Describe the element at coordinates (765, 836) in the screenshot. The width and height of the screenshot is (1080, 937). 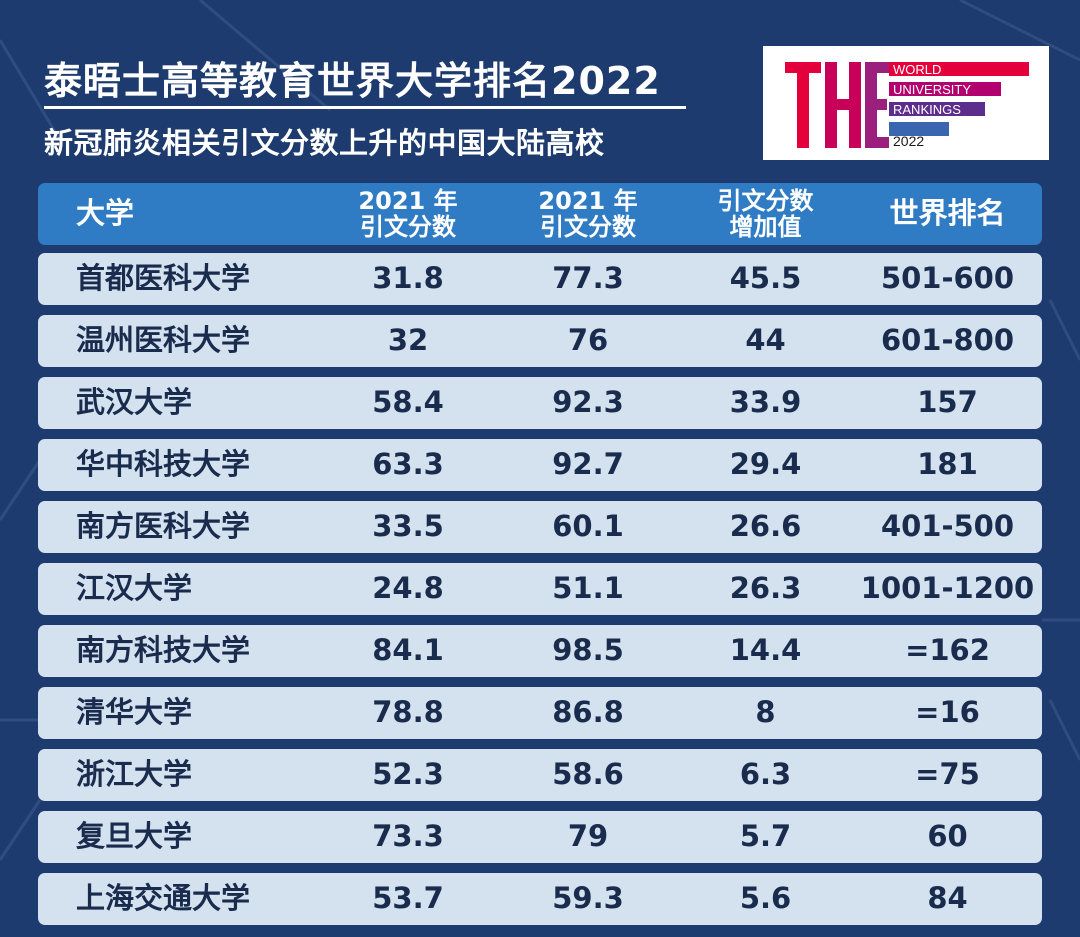
I see `cell-increase: 5.7` at that location.